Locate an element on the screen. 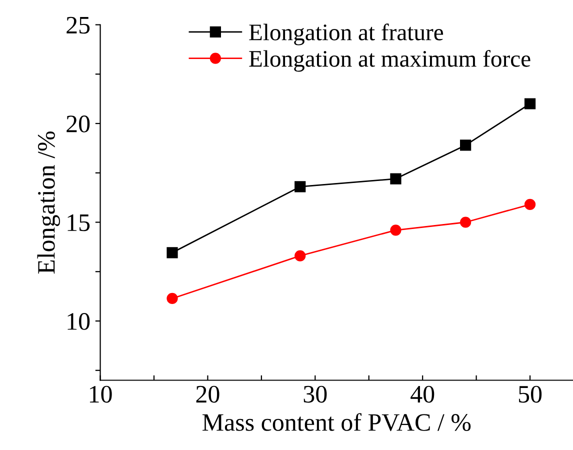 The height and width of the screenshot is (450, 573). y-tick-label: 20 is located at coordinates (78, 124).